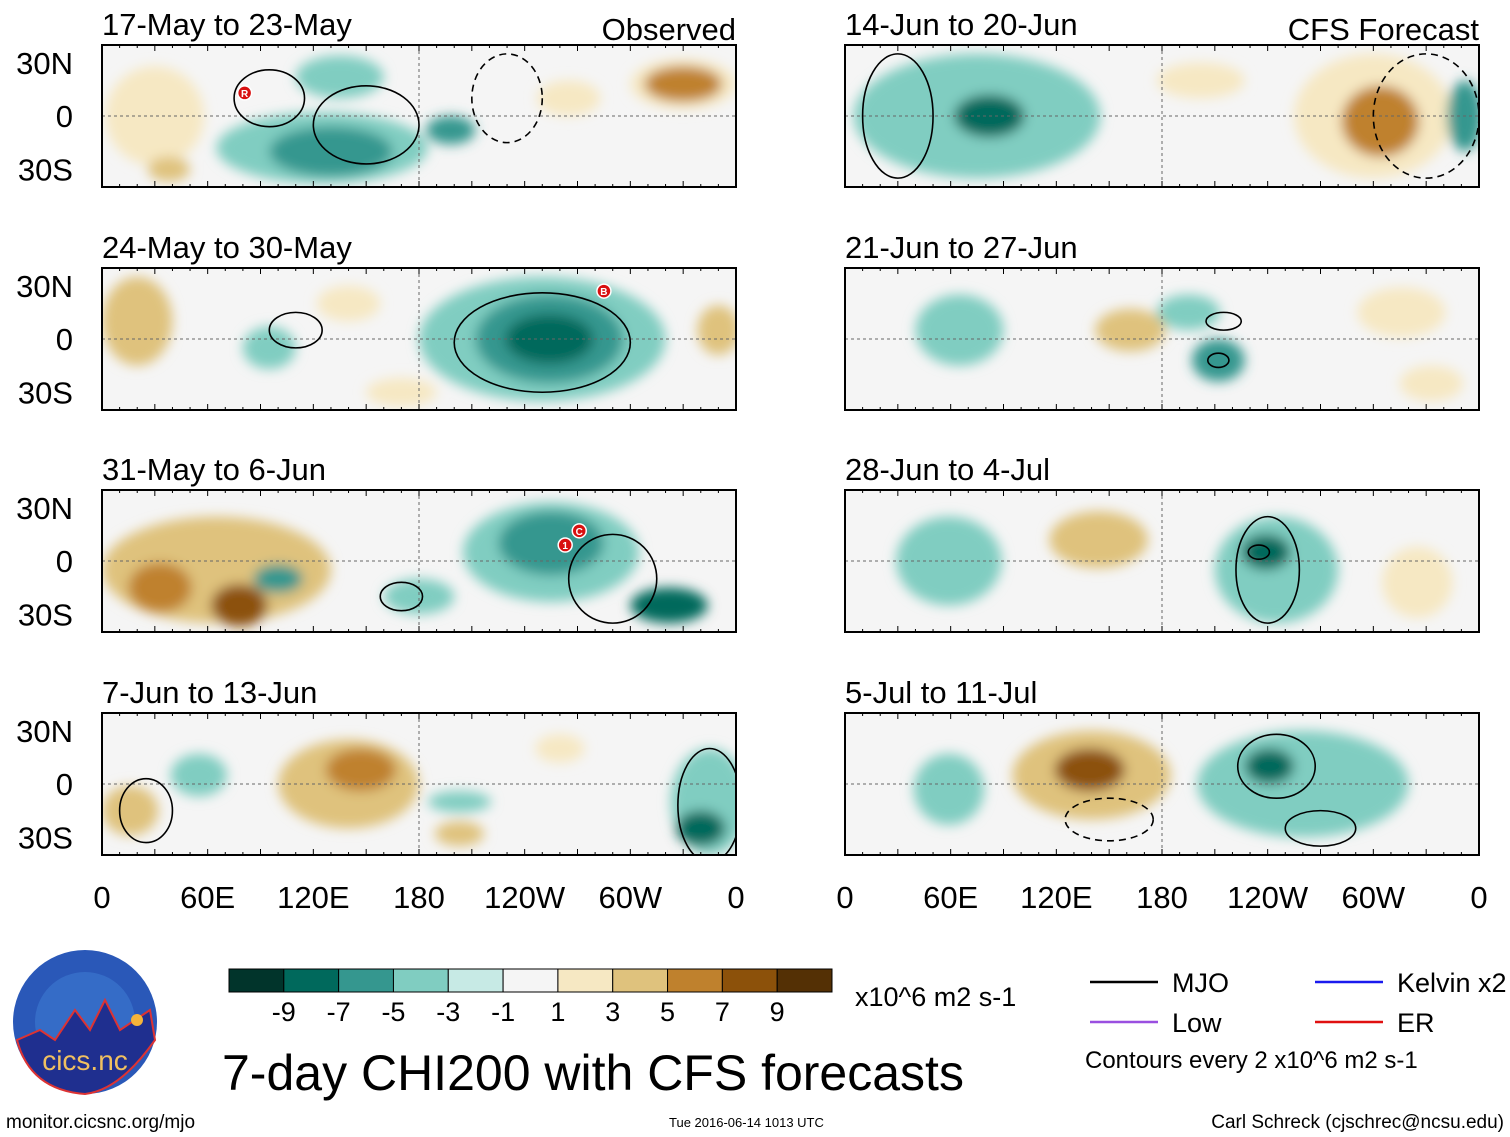 This screenshot has width=1510, height=1137. What do you see at coordinates (1452, 983) in the screenshot?
I see `legend-label: Kelvin x2` at bounding box center [1452, 983].